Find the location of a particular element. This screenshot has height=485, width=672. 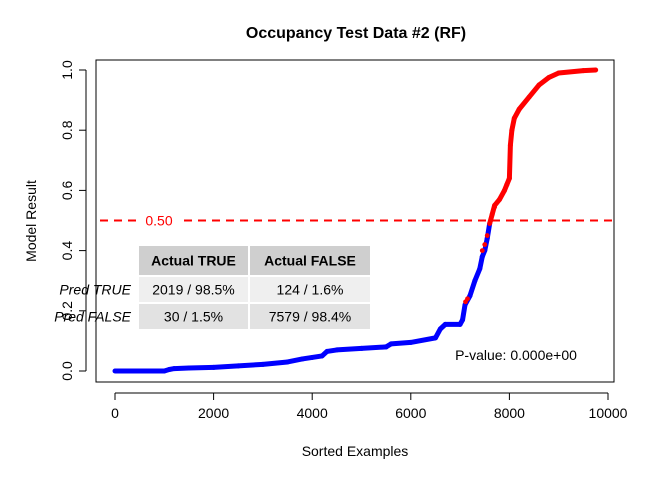

x-axis-label: Sorted Examples is located at coordinates (355, 451).